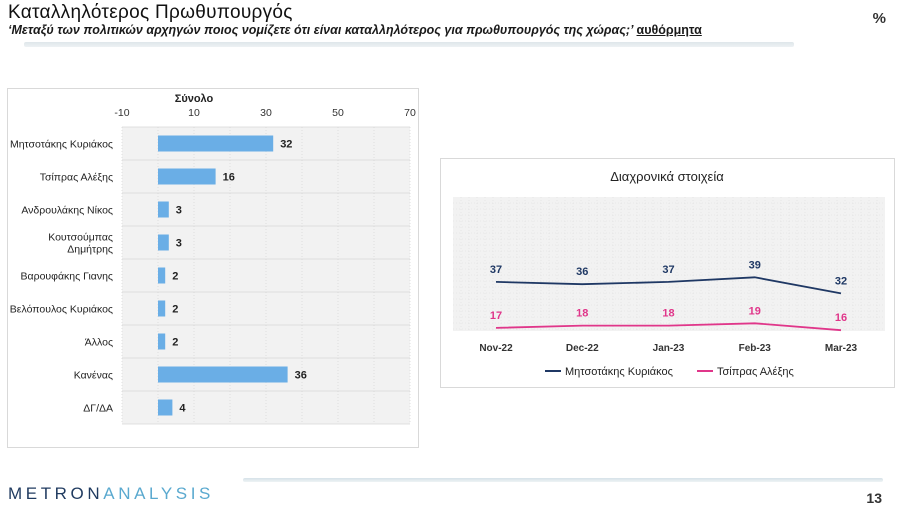 Image resolution: width=900 pixels, height=513 pixels. I want to click on category-label: Βαρουφάκης Γιανης, so click(67, 277).